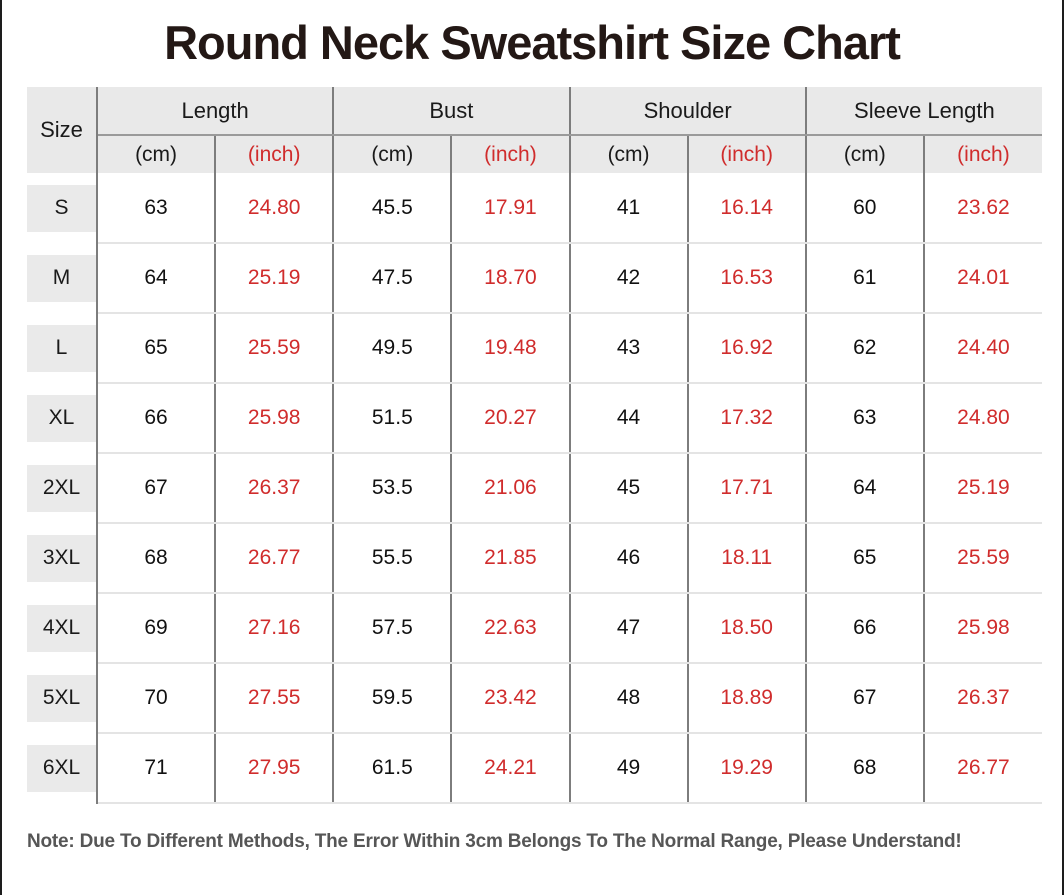  Describe the element at coordinates (392, 629) in the screenshot. I see `value-cell-cm: 57.5` at that location.